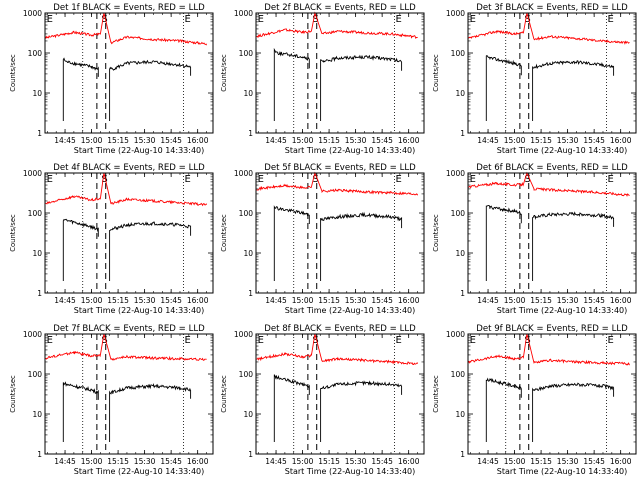 The image size is (640, 480). Describe the element at coordinates (129, 8) in the screenshot. I see `panel-title: Det 1f BLACK = Events, RED = LLD` at that location.